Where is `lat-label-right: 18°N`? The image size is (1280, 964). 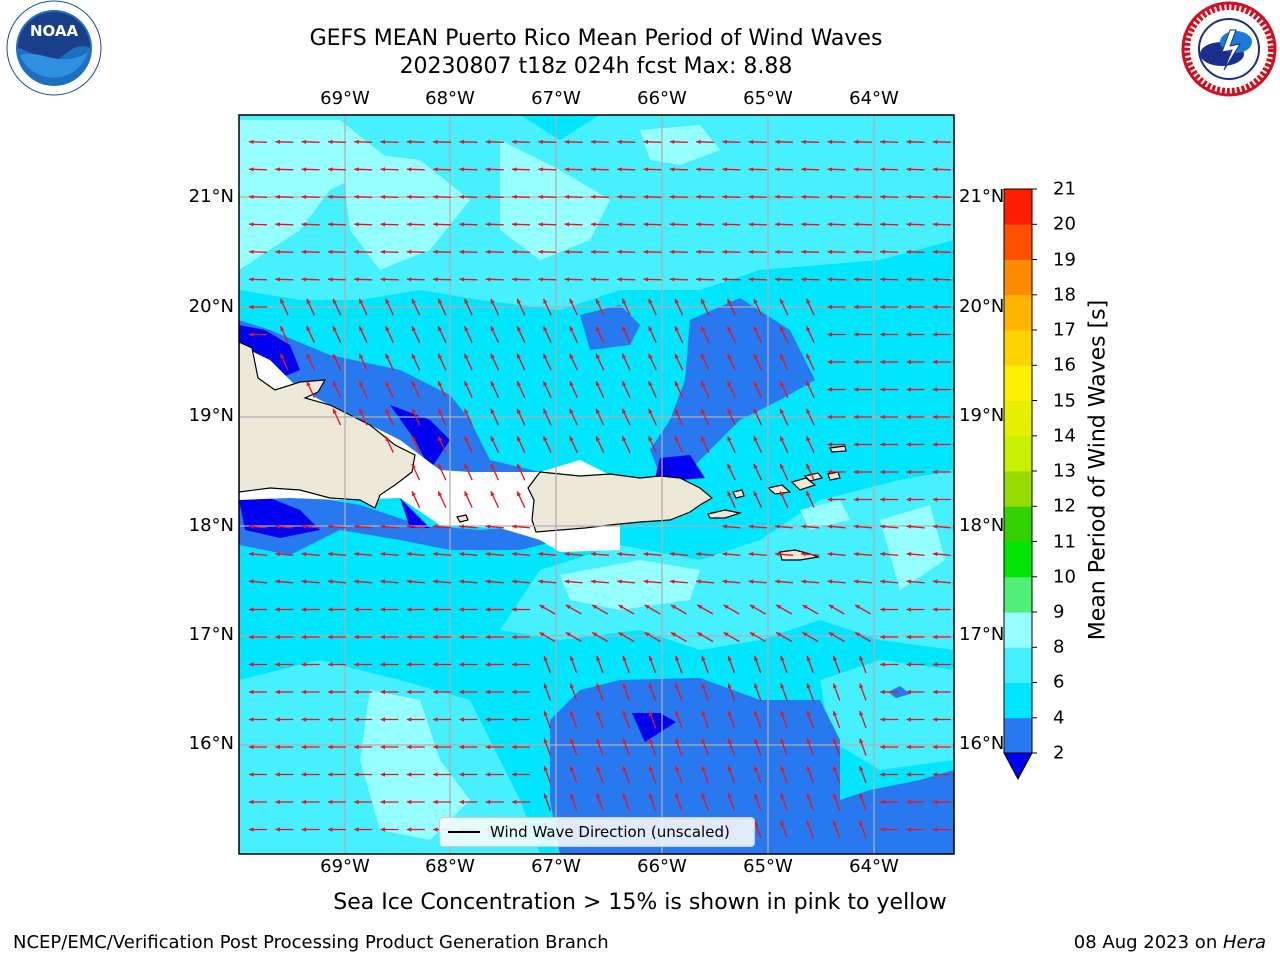 lat-label-right: 18°N is located at coordinates (982, 525).